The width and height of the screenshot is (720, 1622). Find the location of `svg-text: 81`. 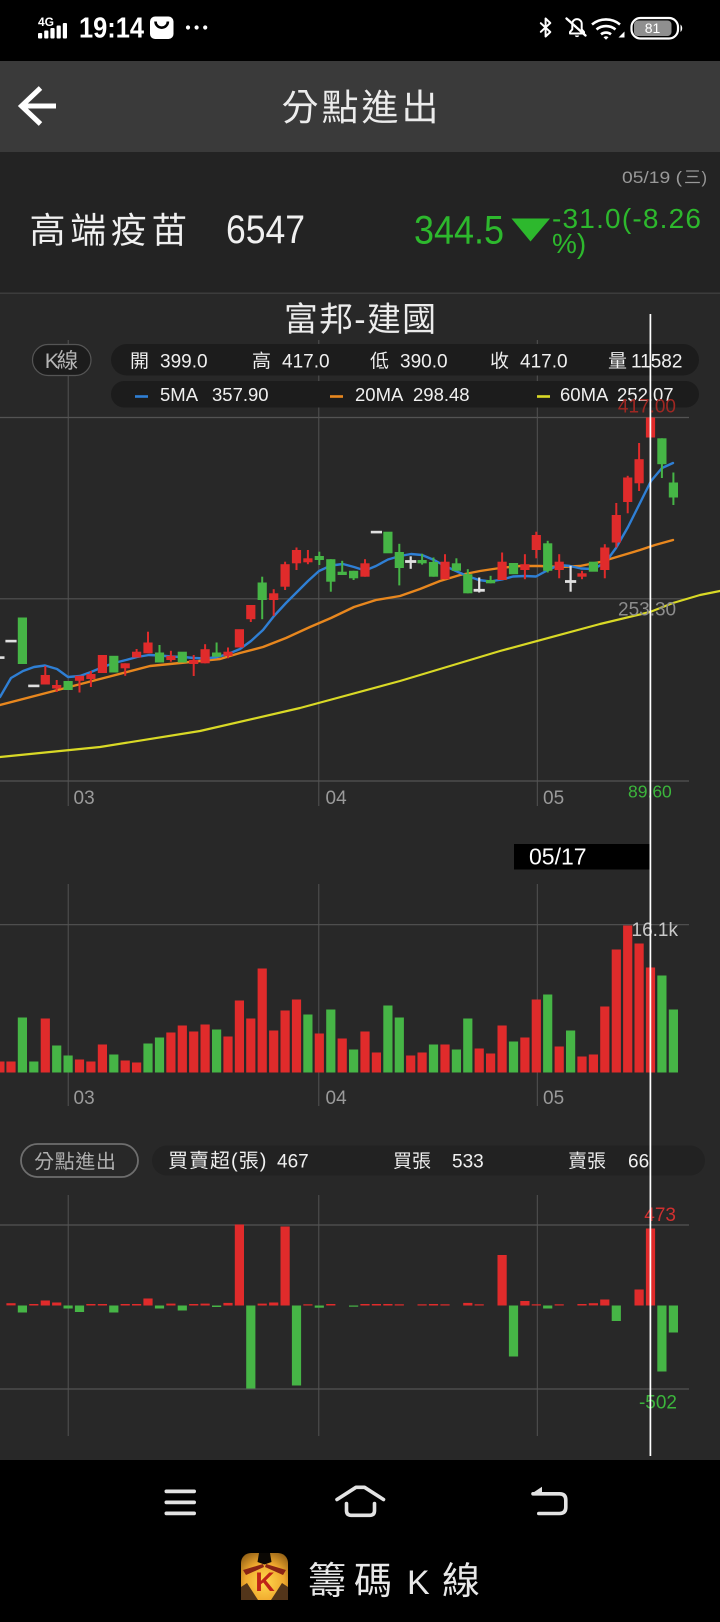

svg-text: 81 is located at coordinates (653, 28).